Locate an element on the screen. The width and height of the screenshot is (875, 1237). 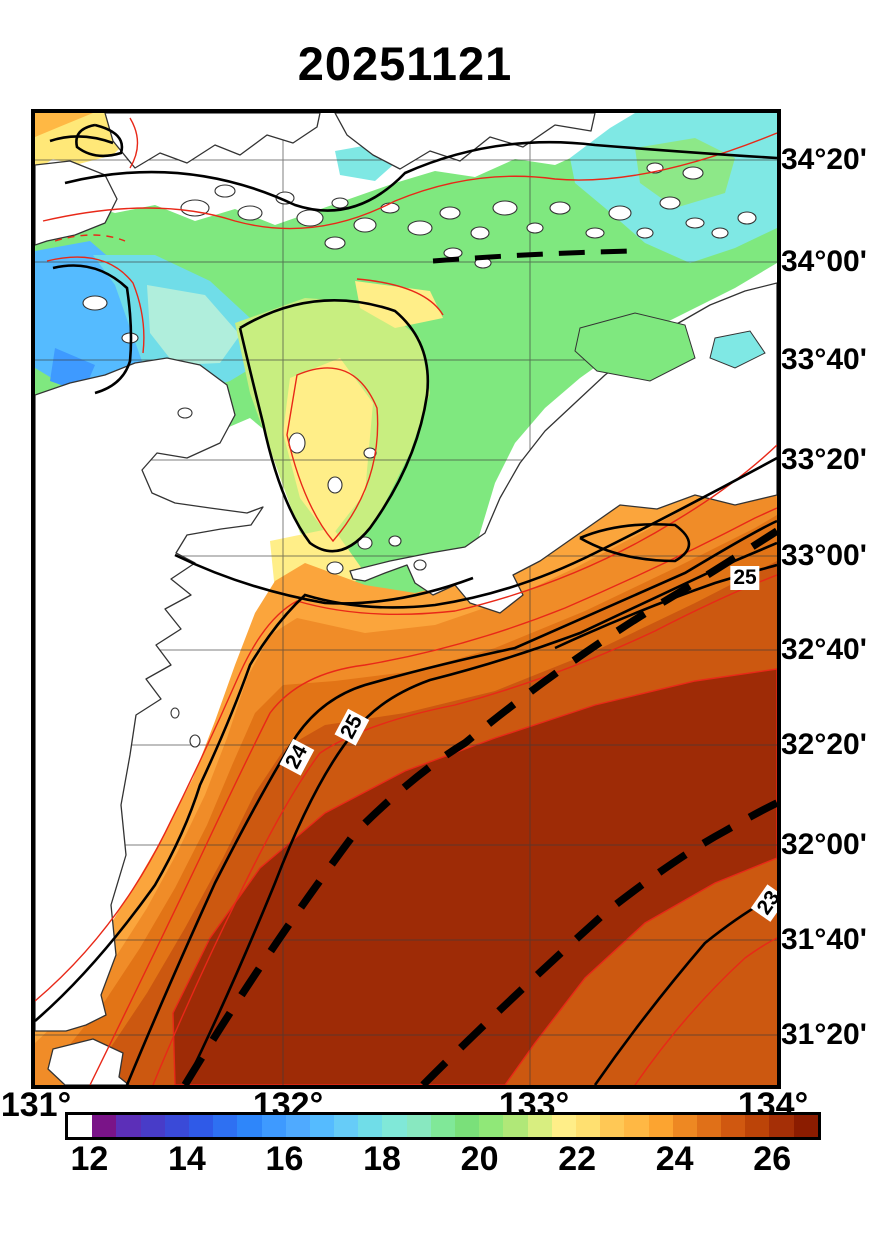
lat-label-3300: 33°00' is located at coordinates (824, 555).